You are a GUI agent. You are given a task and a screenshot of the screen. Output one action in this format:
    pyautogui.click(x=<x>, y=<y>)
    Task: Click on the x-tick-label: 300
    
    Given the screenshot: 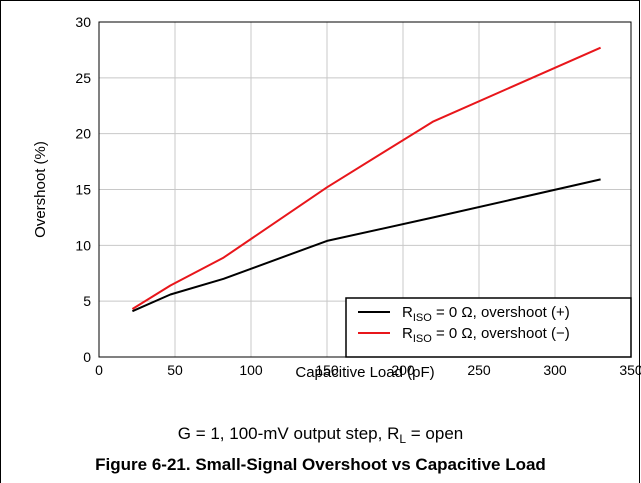 What is the action you would take?
    pyautogui.click(x=555, y=370)
    